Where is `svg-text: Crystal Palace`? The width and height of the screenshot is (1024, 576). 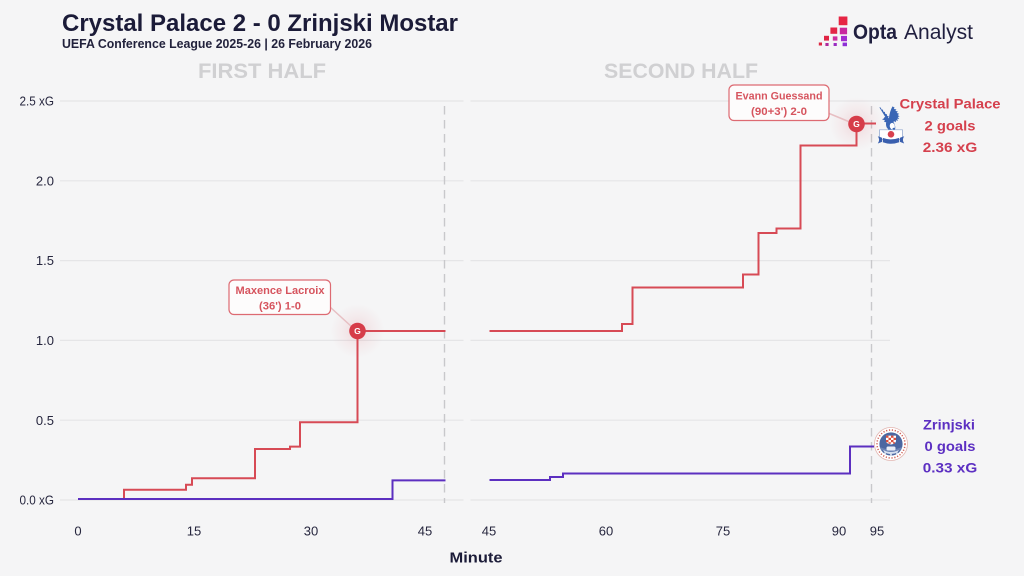 svg-text: Crystal Palace is located at coordinates (951, 103).